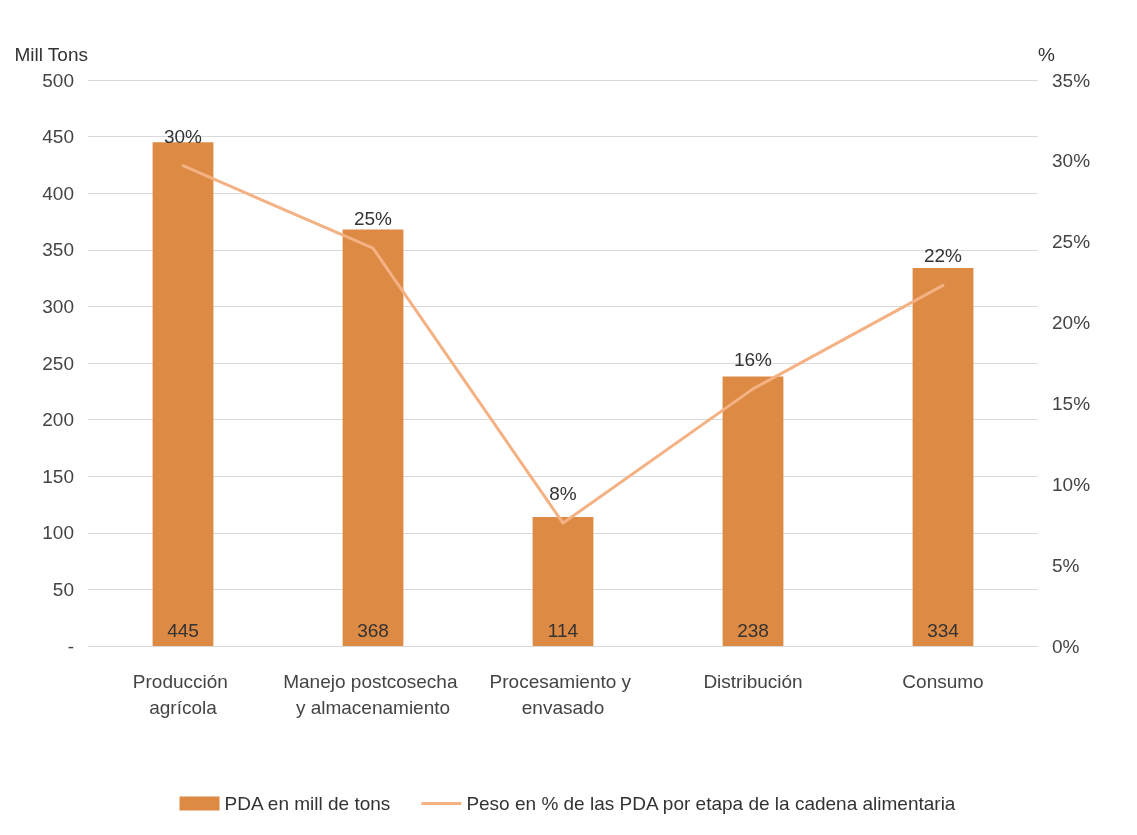 The image size is (1137, 835). I want to click on data-label: 334, so click(943, 630).